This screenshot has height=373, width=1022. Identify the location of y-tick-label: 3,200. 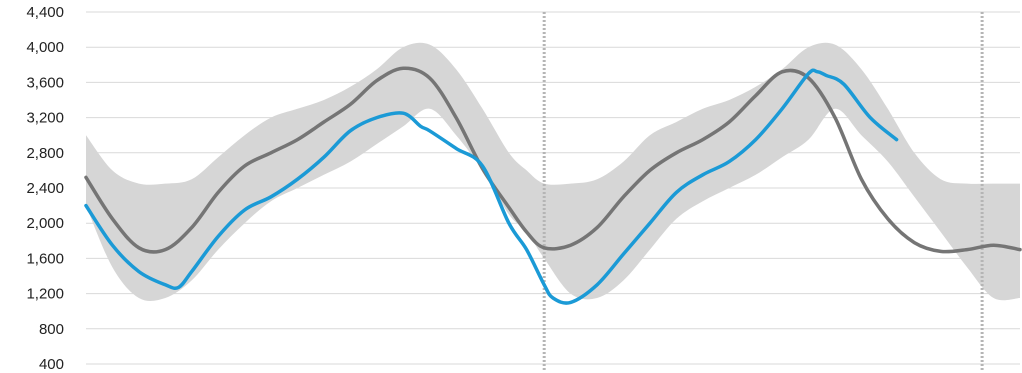
(45, 118).